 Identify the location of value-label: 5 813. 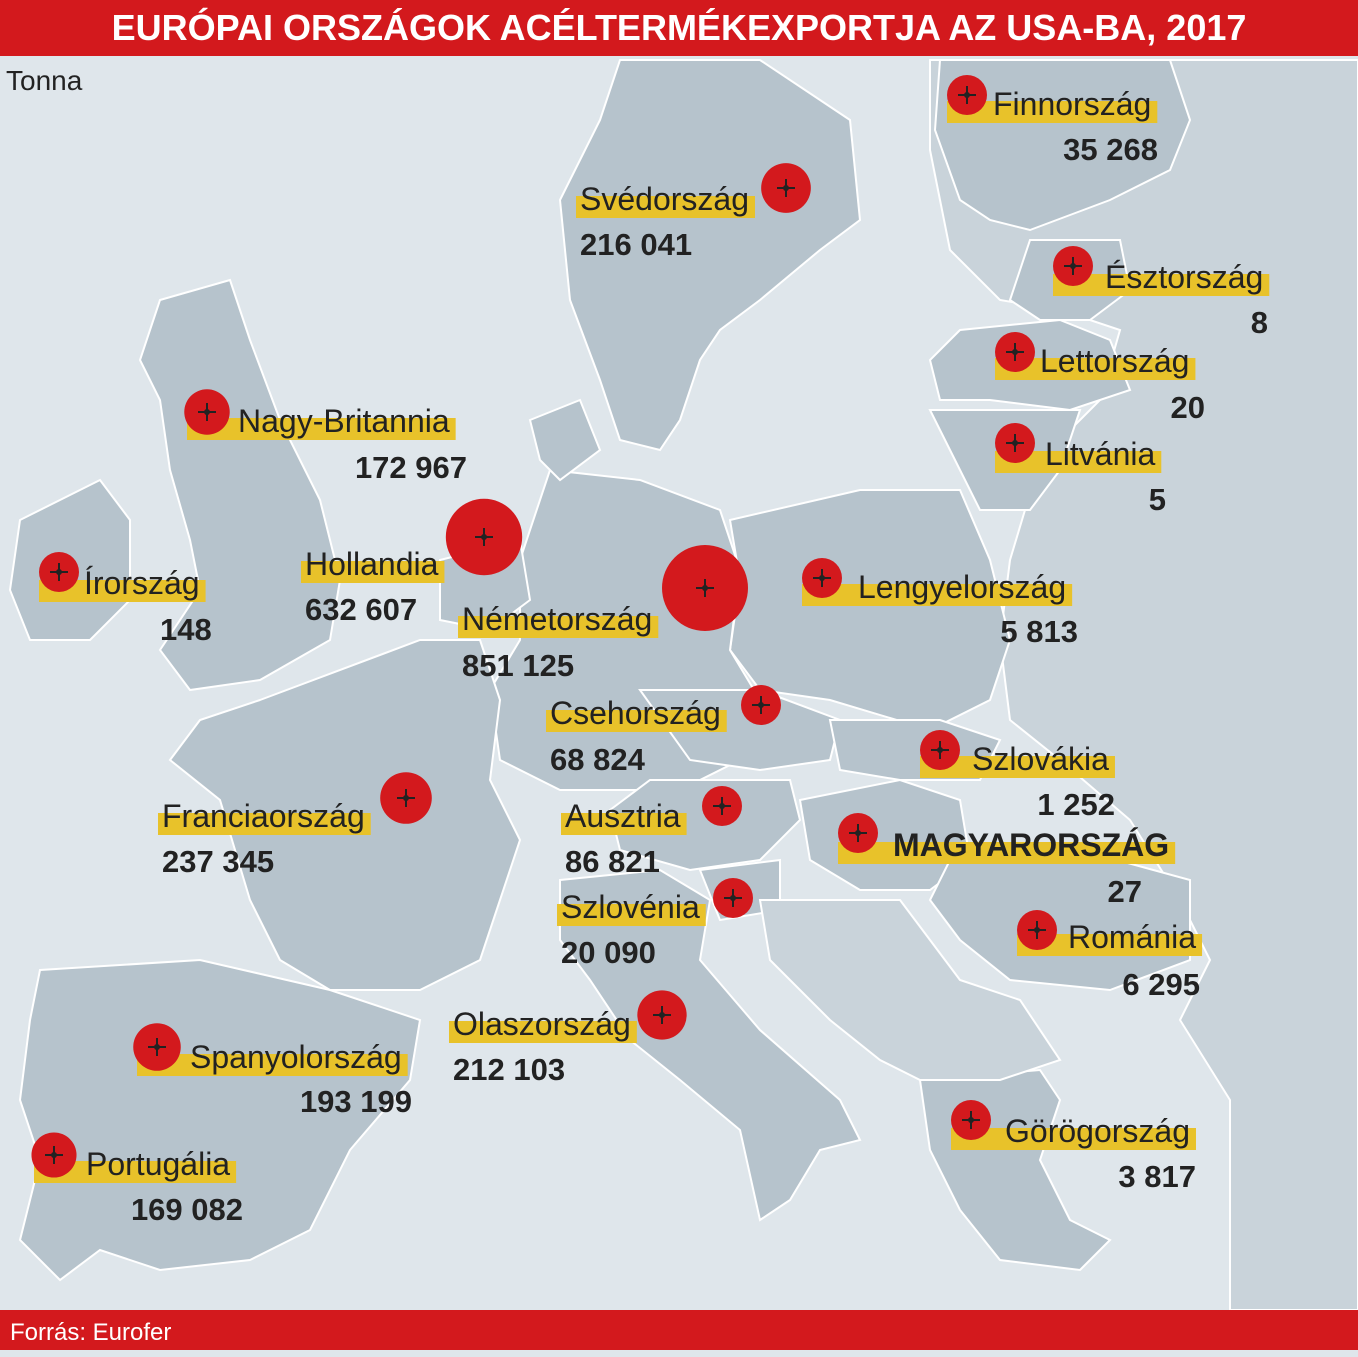
(1039, 631).